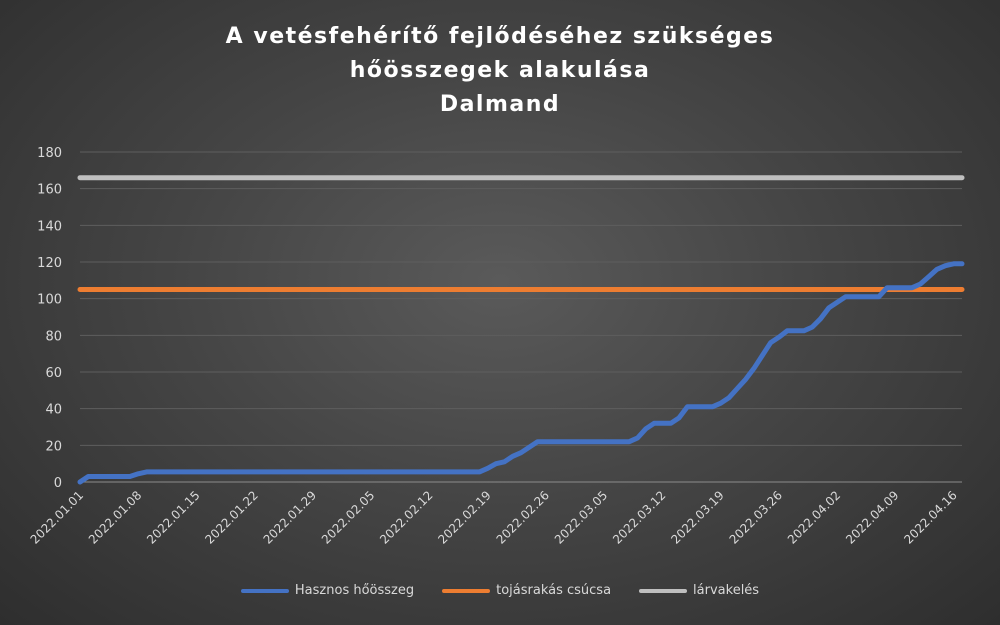 The image size is (1000, 625). I want to click on chart-title-line-1: A vetésfehérítő fejlődéséhez szükséges, so click(500, 36).